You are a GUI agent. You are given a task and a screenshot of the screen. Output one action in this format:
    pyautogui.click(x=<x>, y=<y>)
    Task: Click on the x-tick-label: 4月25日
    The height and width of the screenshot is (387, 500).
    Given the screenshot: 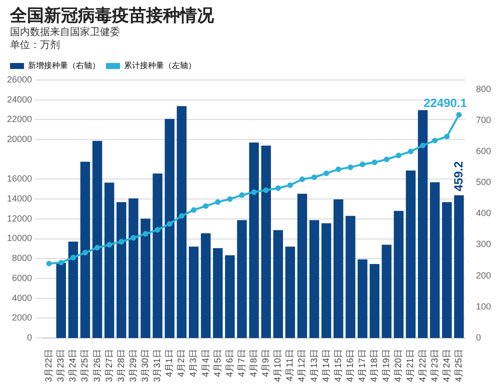 What is the action you would take?
    pyautogui.click(x=458, y=365)
    